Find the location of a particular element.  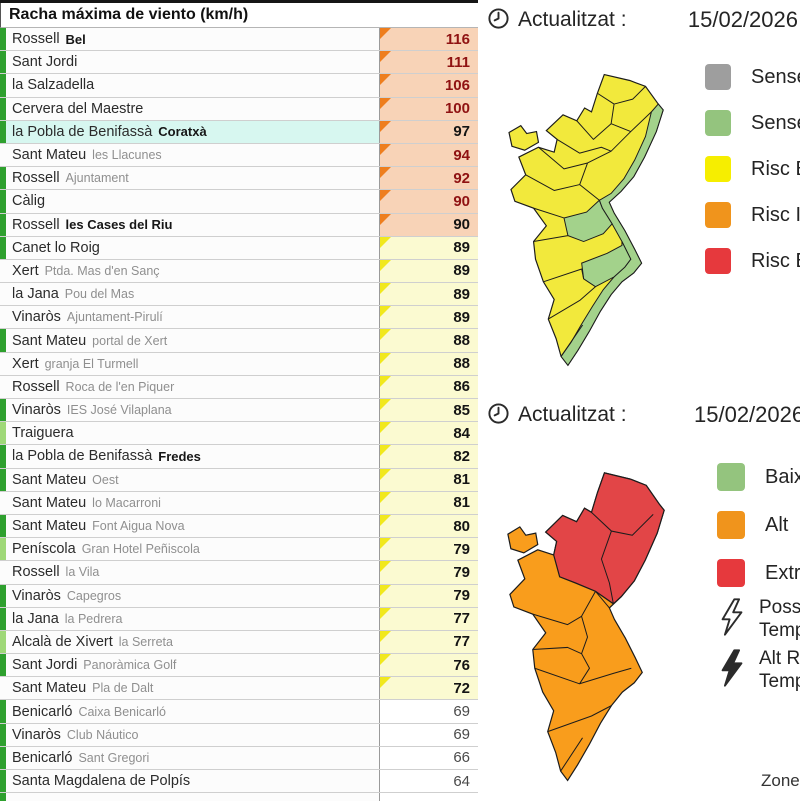

station-sub-name: la Pedrera is located at coordinates (93, 618).